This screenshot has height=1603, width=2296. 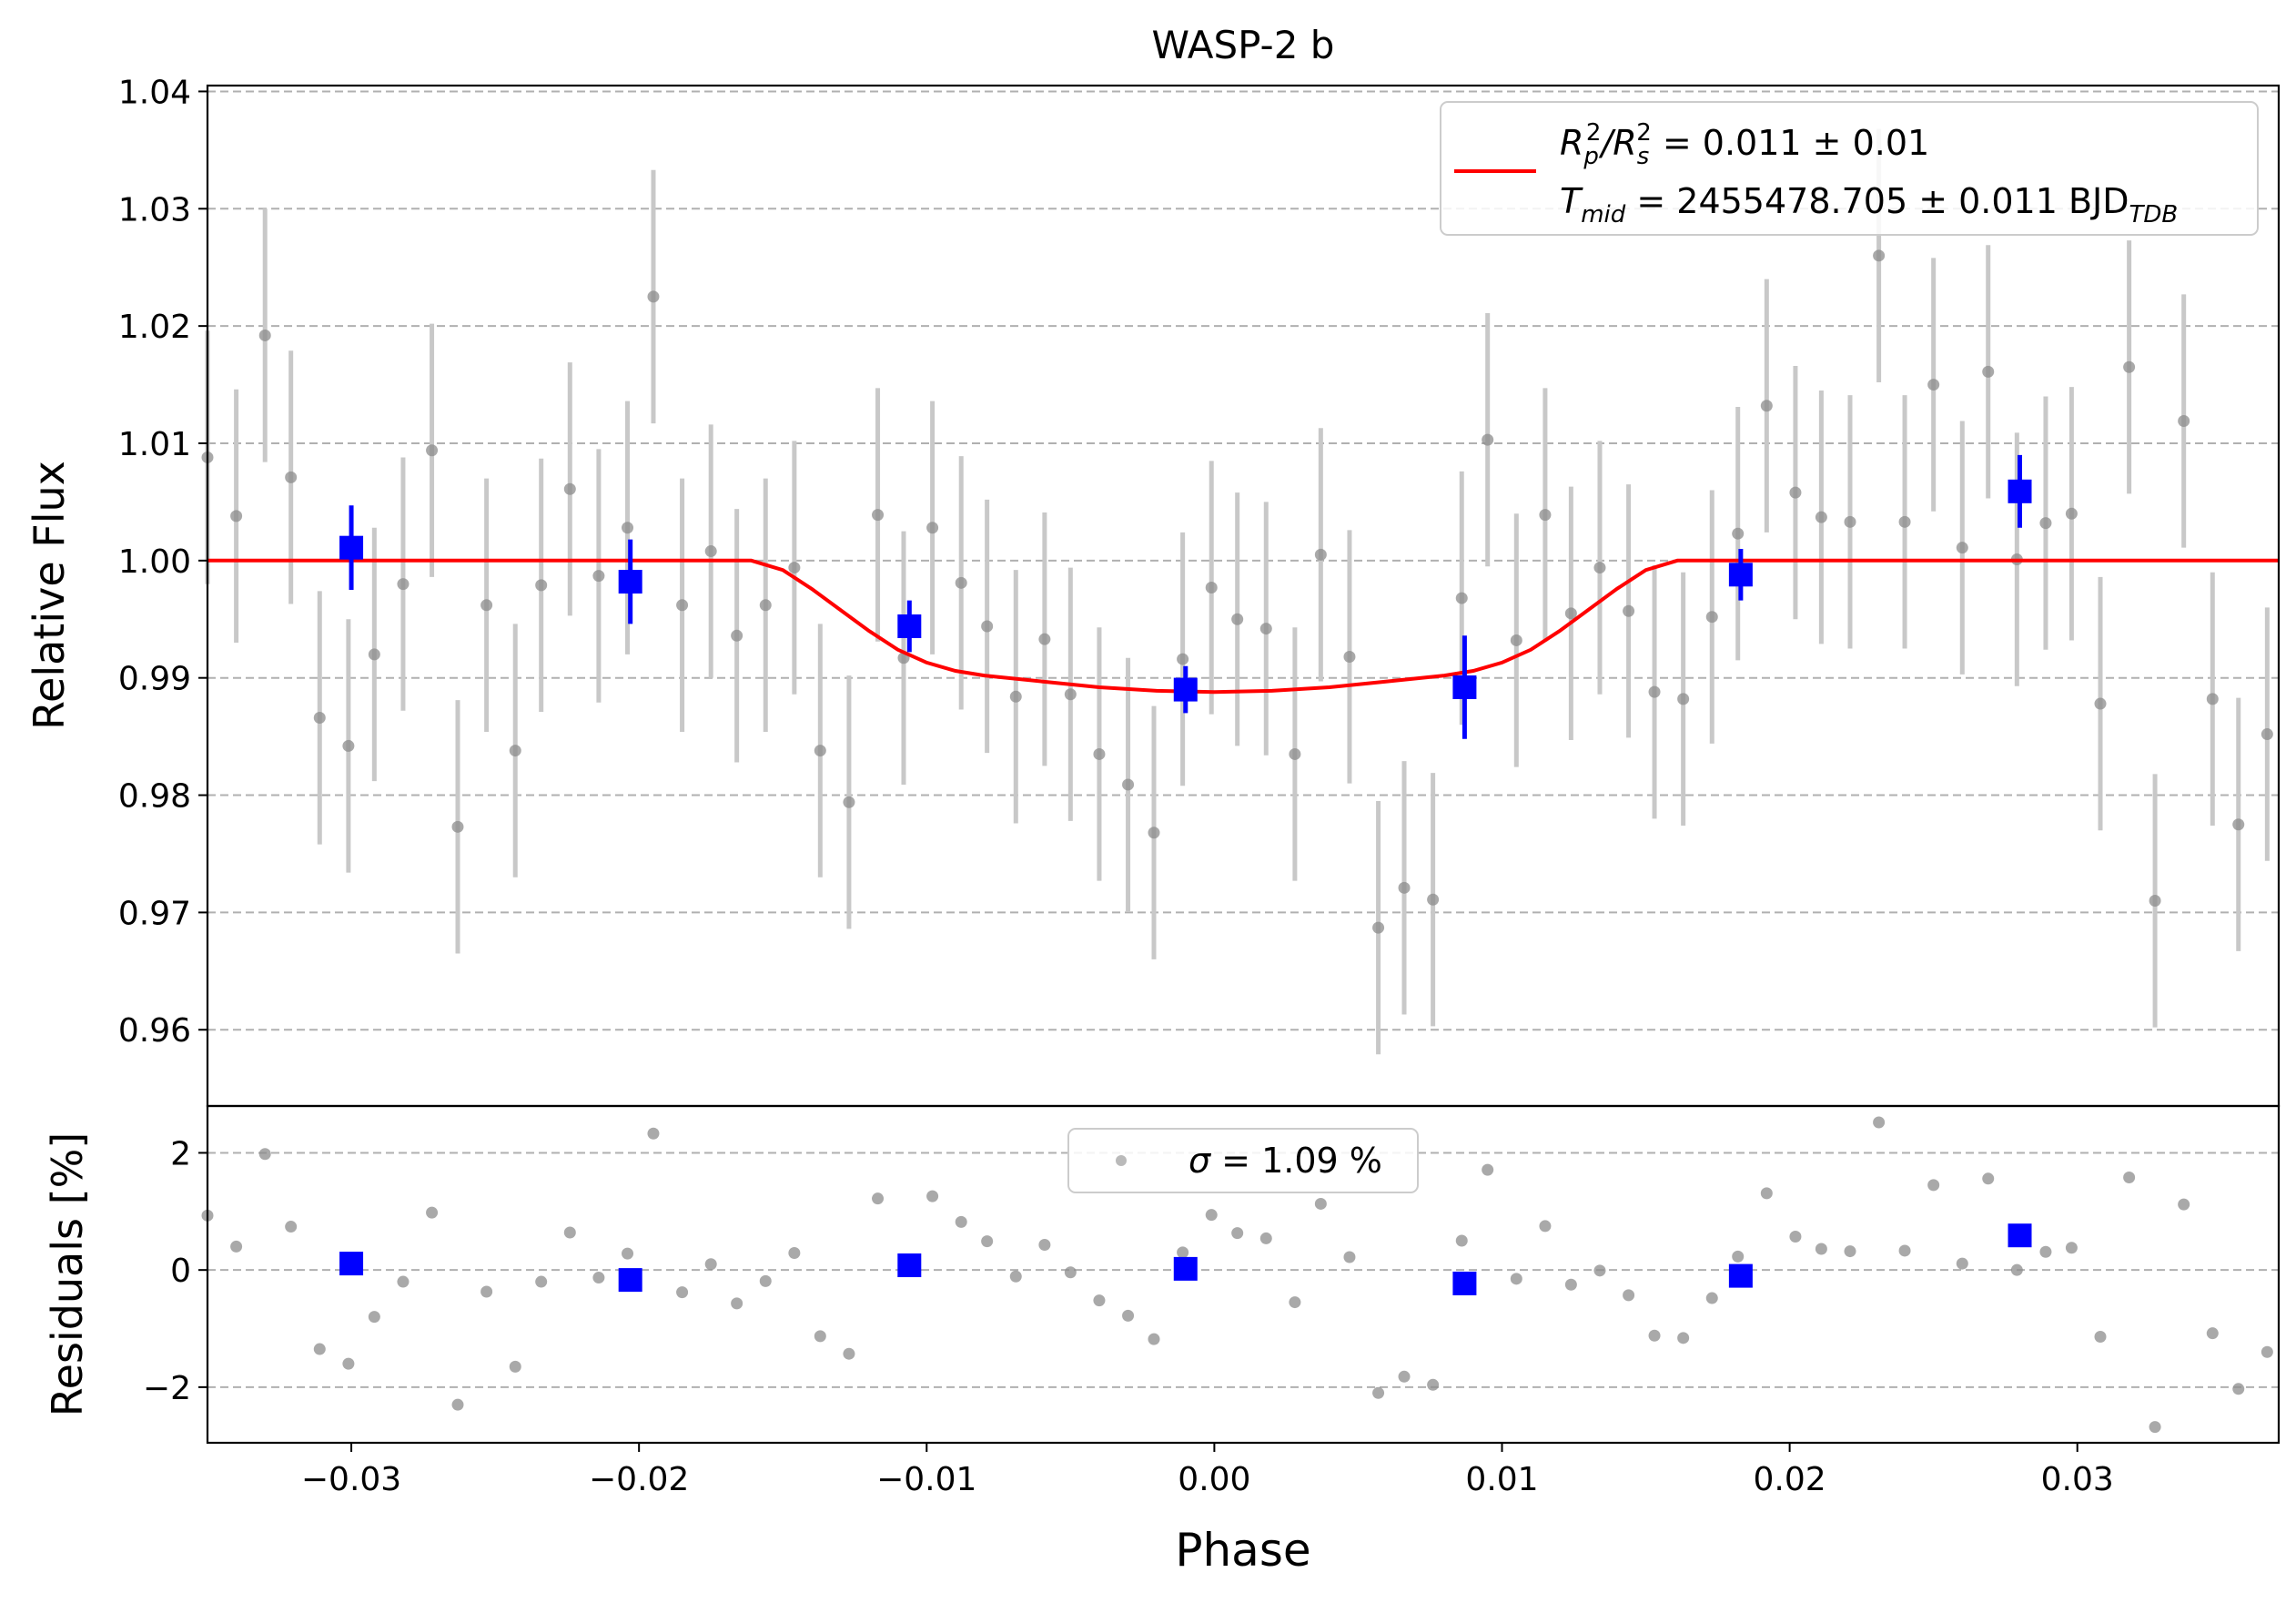 What do you see at coordinates (1243, 1550) in the screenshot?
I see `x-axis-label: Phase` at bounding box center [1243, 1550].